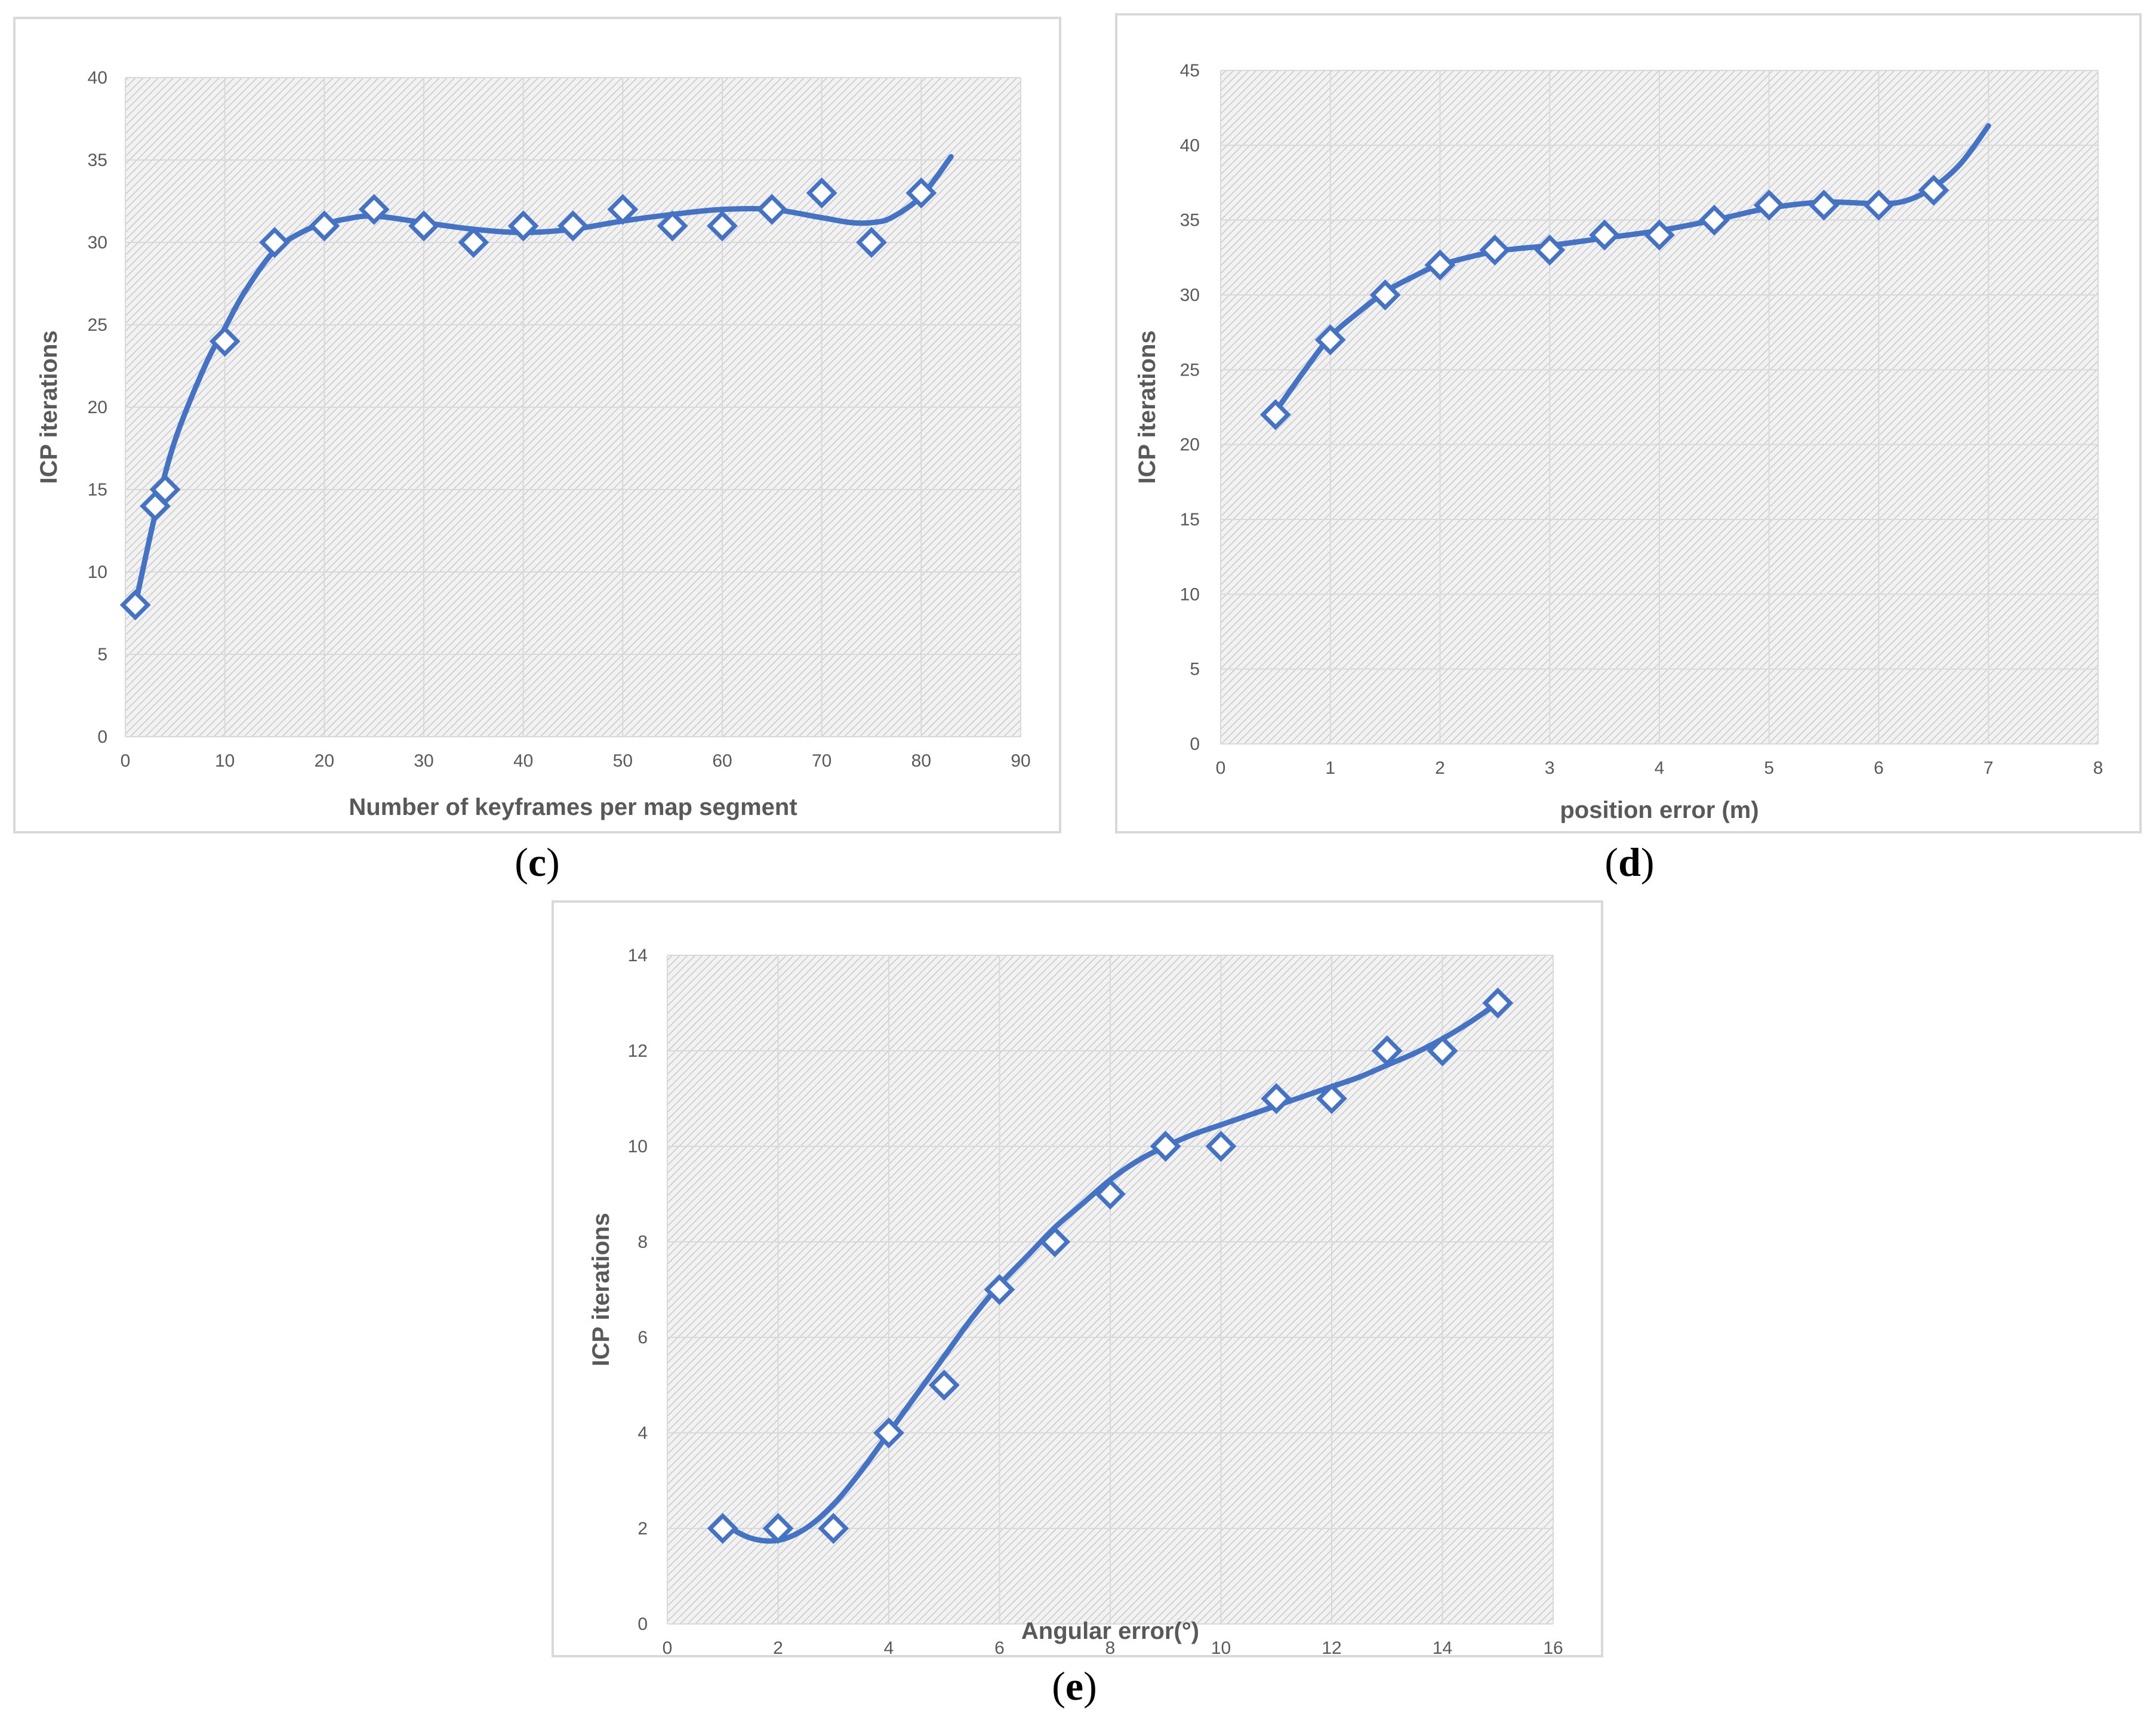 The width and height of the screenshot is (2156, 1735). What do you see at coordinates (1190, 520) in the screenshot?
I see `y-tick-label: 15` at bounding box center [1190, 520].